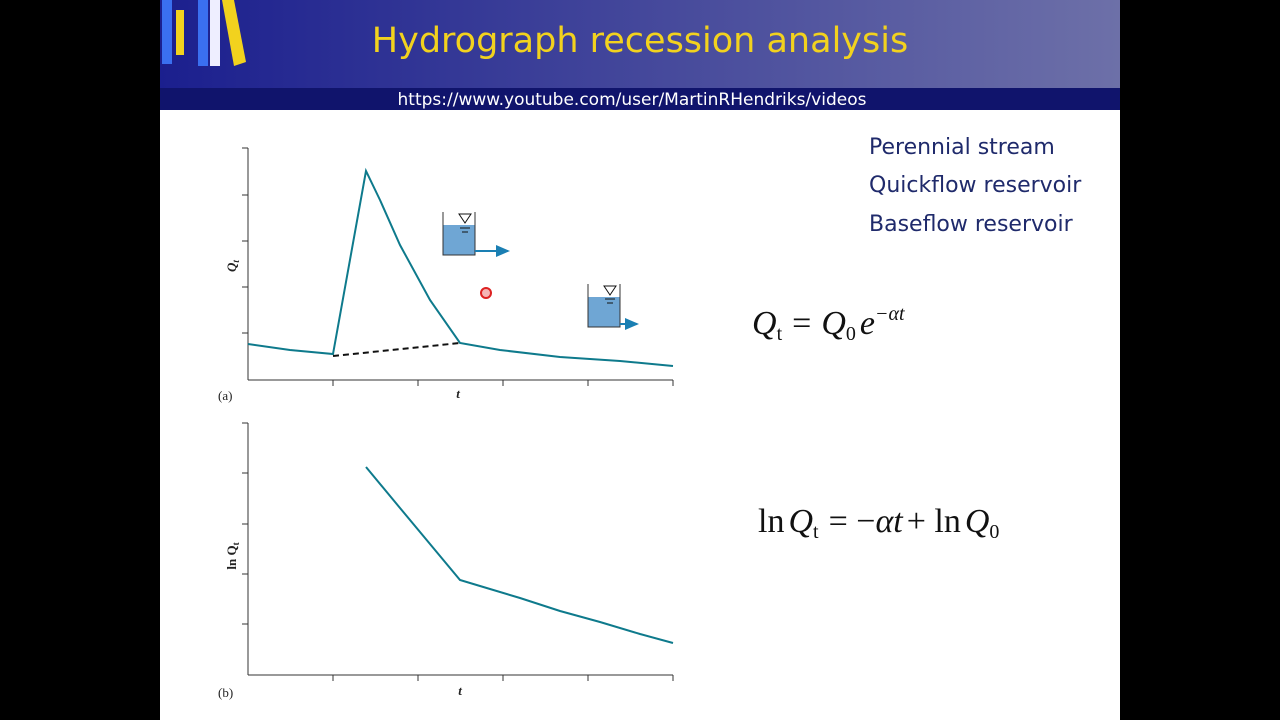 The width and height of the screenshot is (1280, 720). Describe the element at coordinates (962, 147) in the screenshot. I see `bullet: Perennial stream` at that location.